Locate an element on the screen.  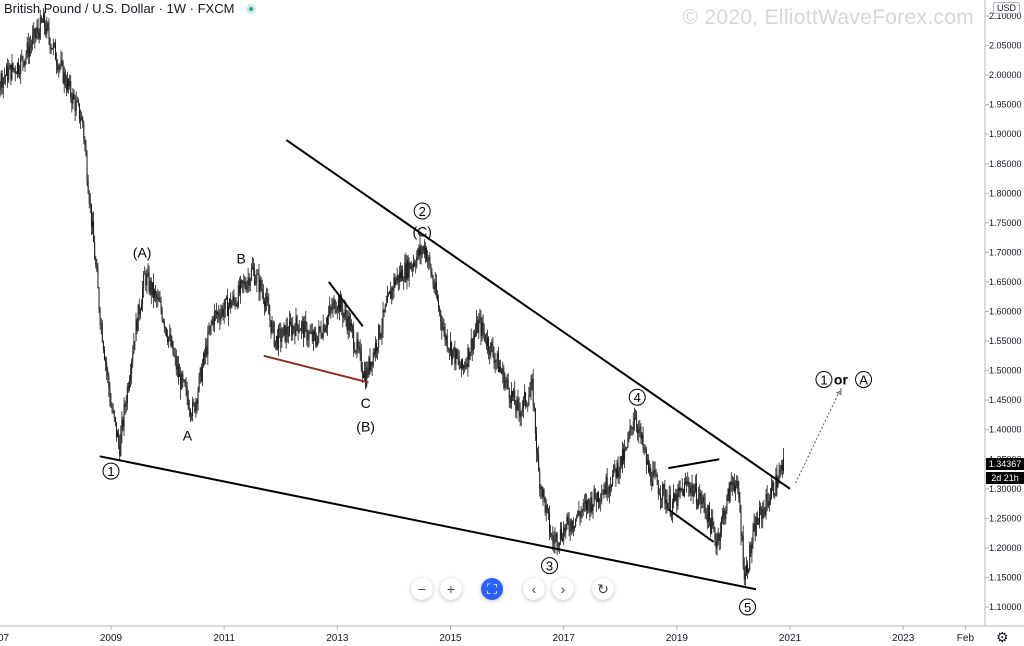
price-tick-label: 1.45000 is located at coordinates (1005, 400).